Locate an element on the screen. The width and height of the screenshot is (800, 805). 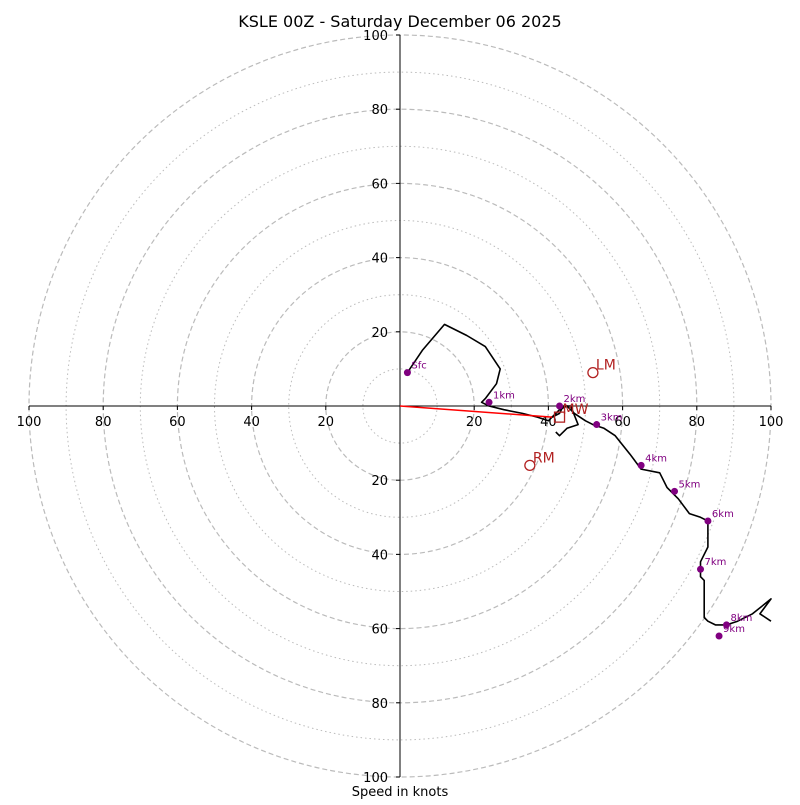
level-label-3km: 3km is located at coordinates (612, 418).